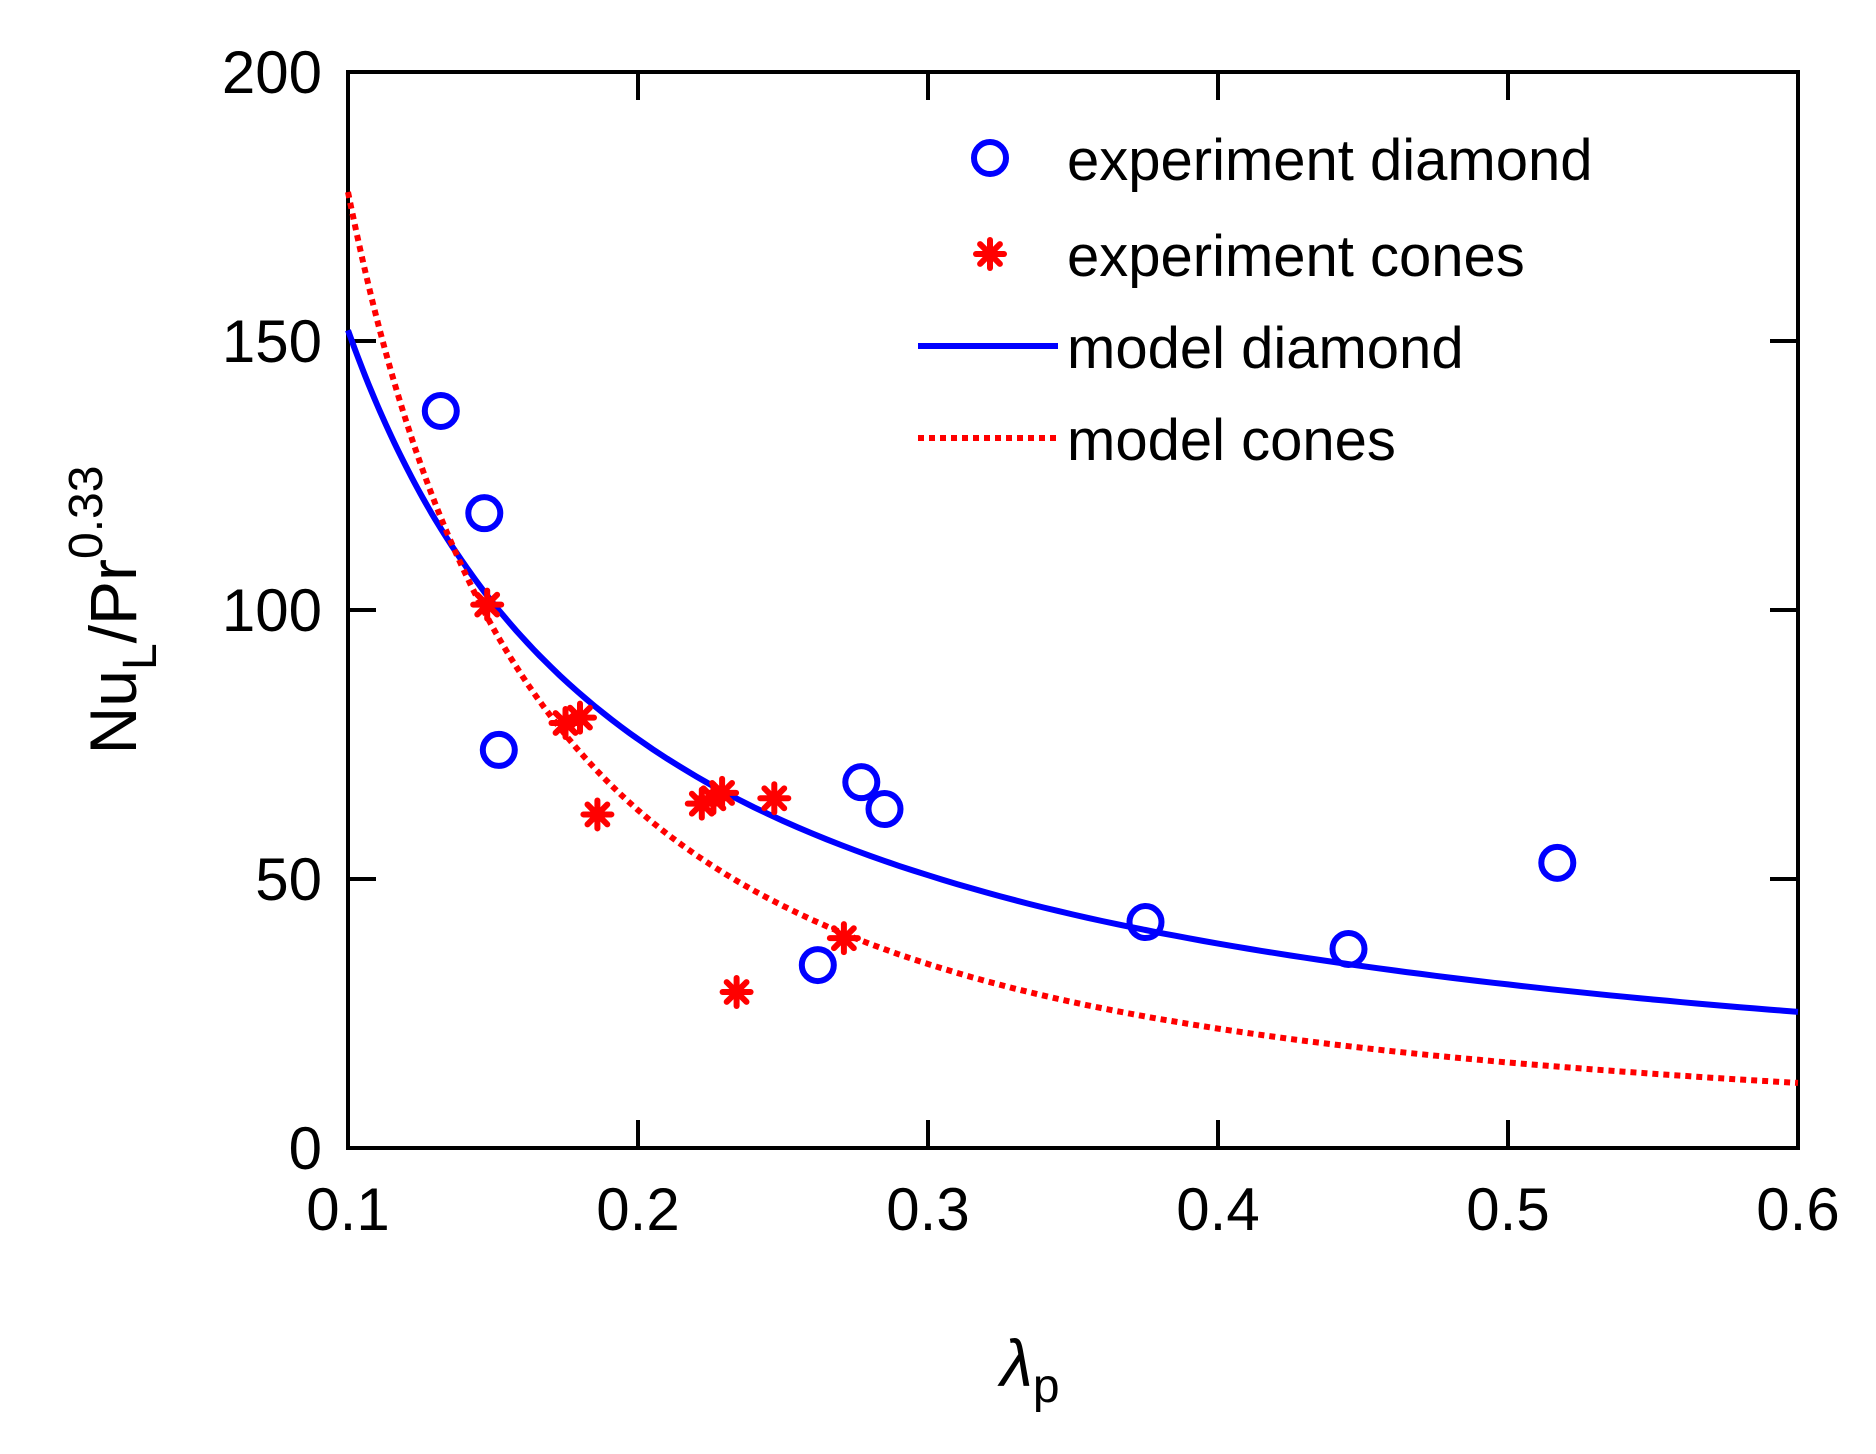 The height and width of the screenshot is (1454, 1876). What do you see at coordinates (990, 254) in the screenshot?
I see `legend-symbol-experiment-cones` at bounding box center [990, 254].